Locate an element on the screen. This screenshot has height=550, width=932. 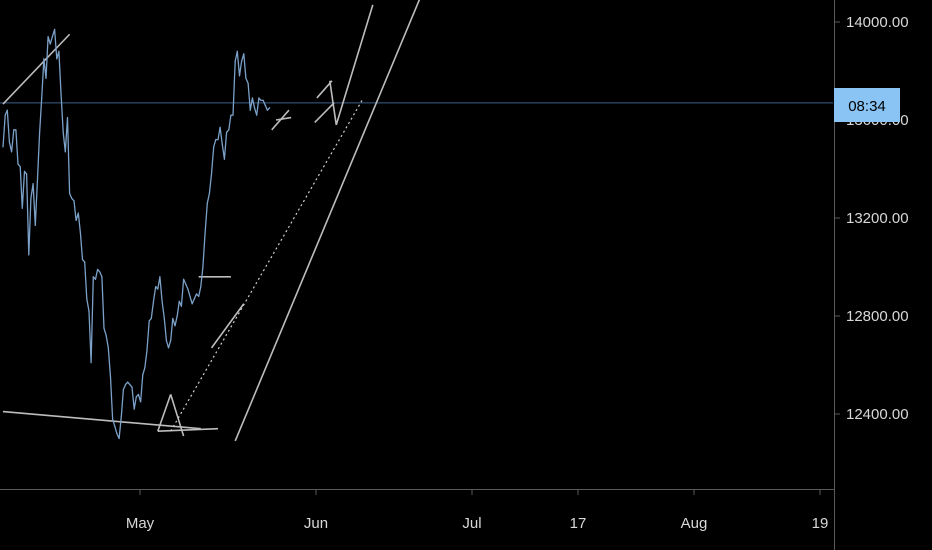
current-price-label-box is located at coordinates (867, 105).